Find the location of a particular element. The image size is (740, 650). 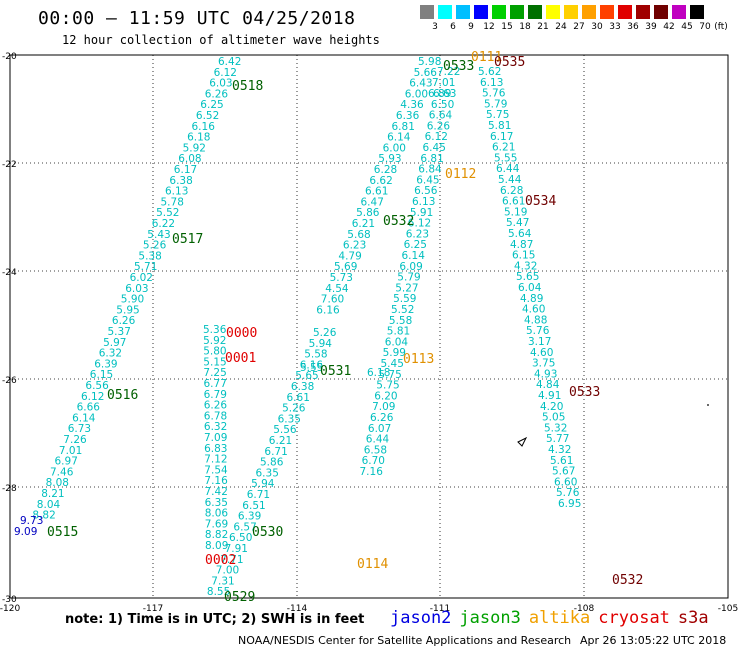

wave-height-value: 5.69 is located at coordinates (345, 267).